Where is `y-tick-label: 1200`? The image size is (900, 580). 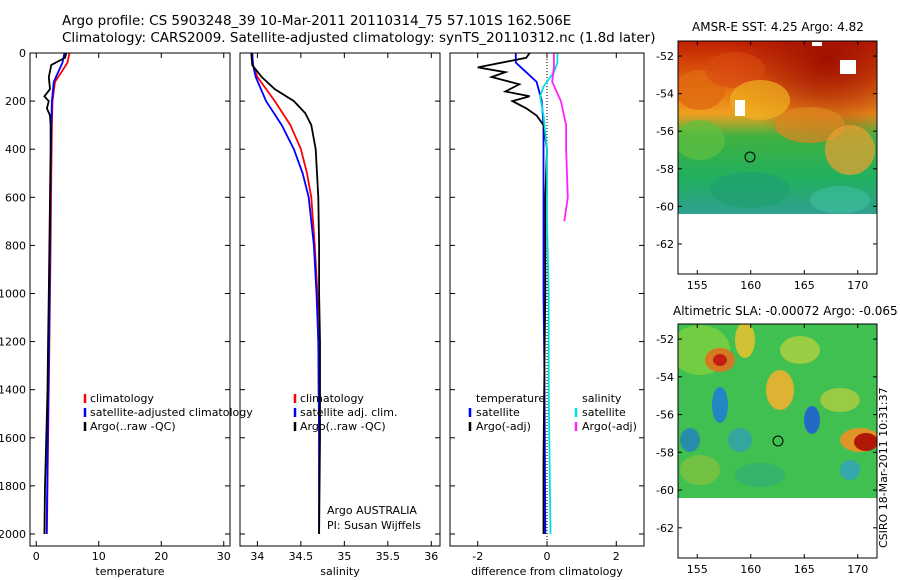
y-tick-label: 1200 is located at coordinates (13, 342).